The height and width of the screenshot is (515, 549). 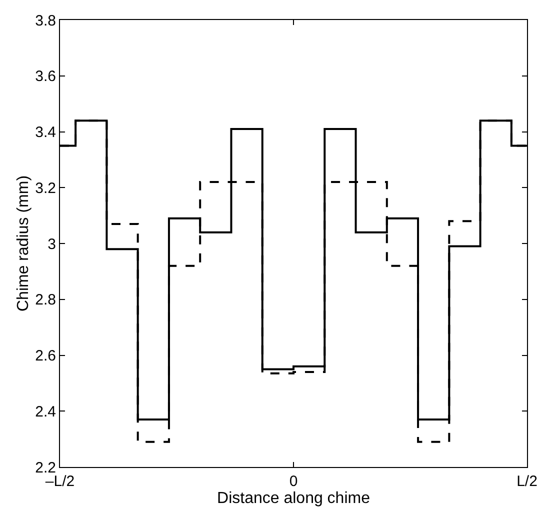 I want to click on y-tick-label: 3.2, so click(x=45, y=188).